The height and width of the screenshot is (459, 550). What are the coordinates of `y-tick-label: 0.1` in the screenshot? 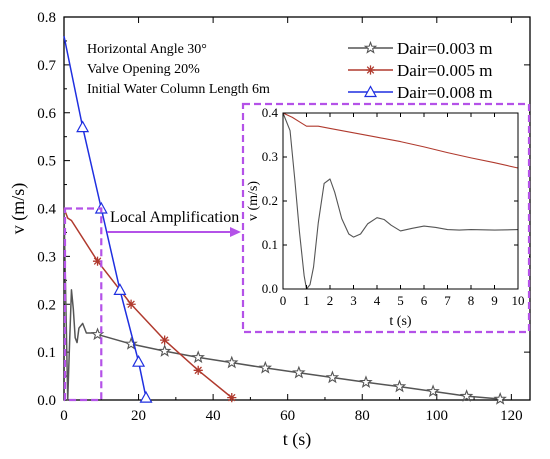 It's located at (46, 353).